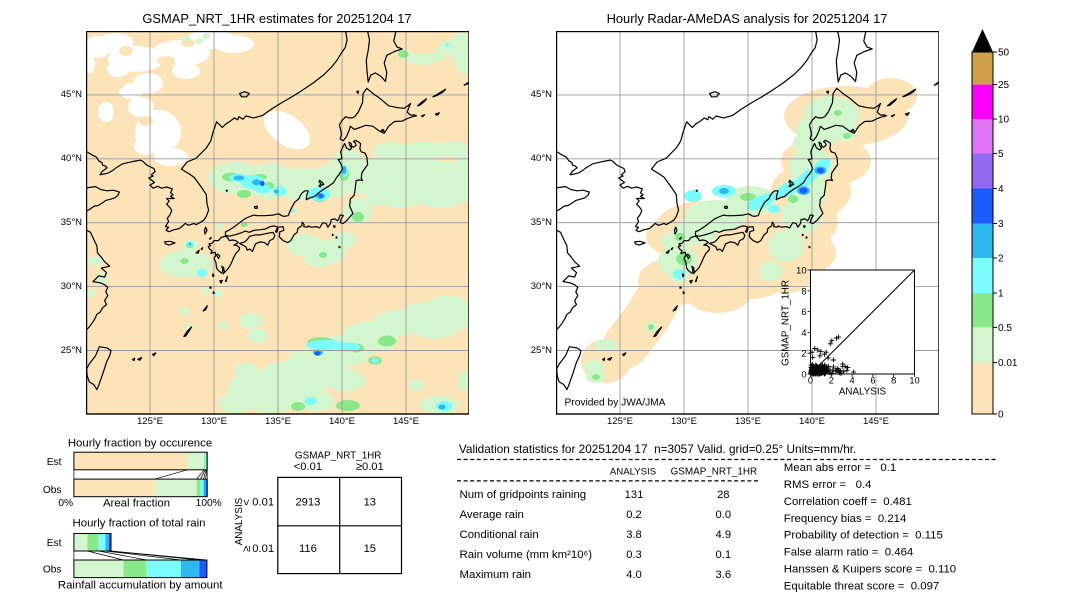 This screenshot has height=612, width=1080. I want to click on svg-text: 4.0, so click(634, 575).